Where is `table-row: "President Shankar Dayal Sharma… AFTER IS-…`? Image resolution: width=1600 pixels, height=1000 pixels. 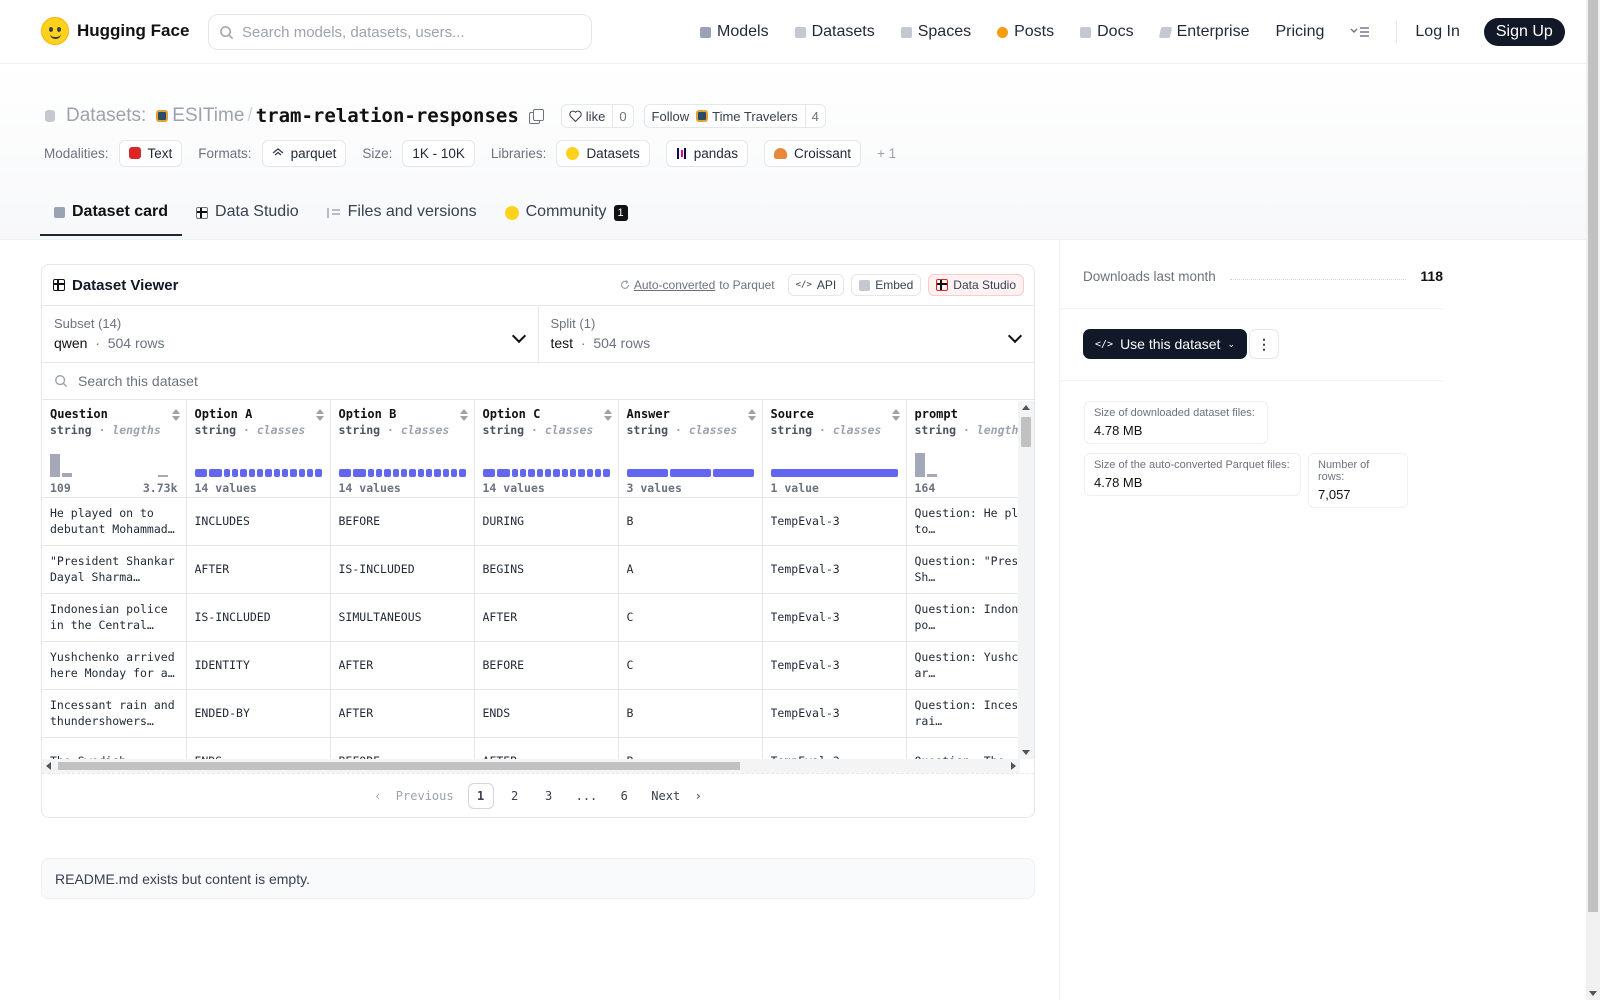
table-row: "President Shankar Dayal Sharma… AFTER IS-… is located at coordinates (531, 569).